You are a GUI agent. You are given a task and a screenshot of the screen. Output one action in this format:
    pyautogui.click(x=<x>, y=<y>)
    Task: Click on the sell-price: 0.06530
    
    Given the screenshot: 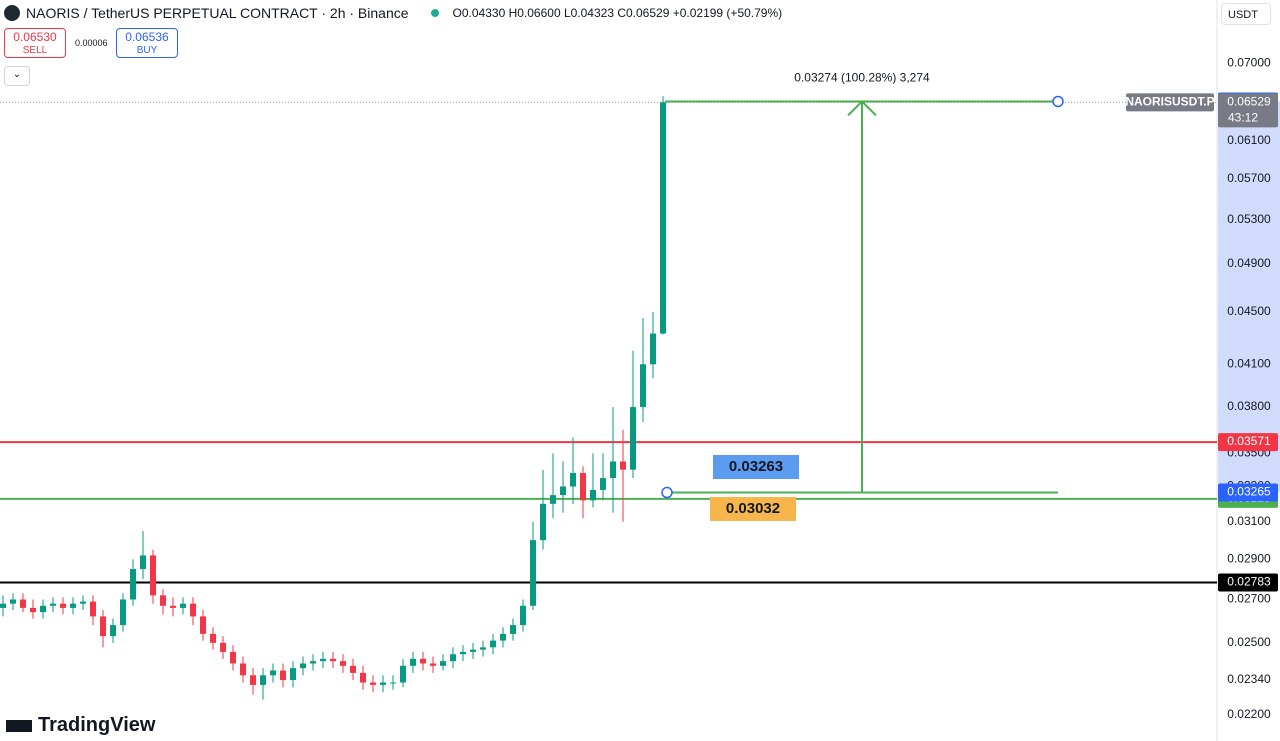 What is the action you would take?
    pyautogui.click(x=35, y=37)
    